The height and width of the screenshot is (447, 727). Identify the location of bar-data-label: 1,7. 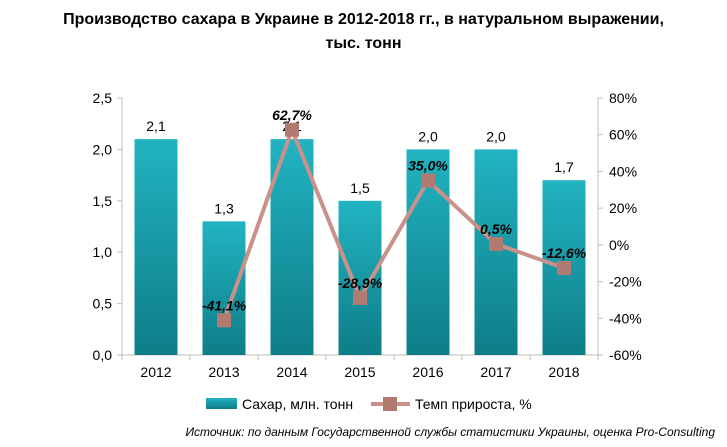
(564, 167).